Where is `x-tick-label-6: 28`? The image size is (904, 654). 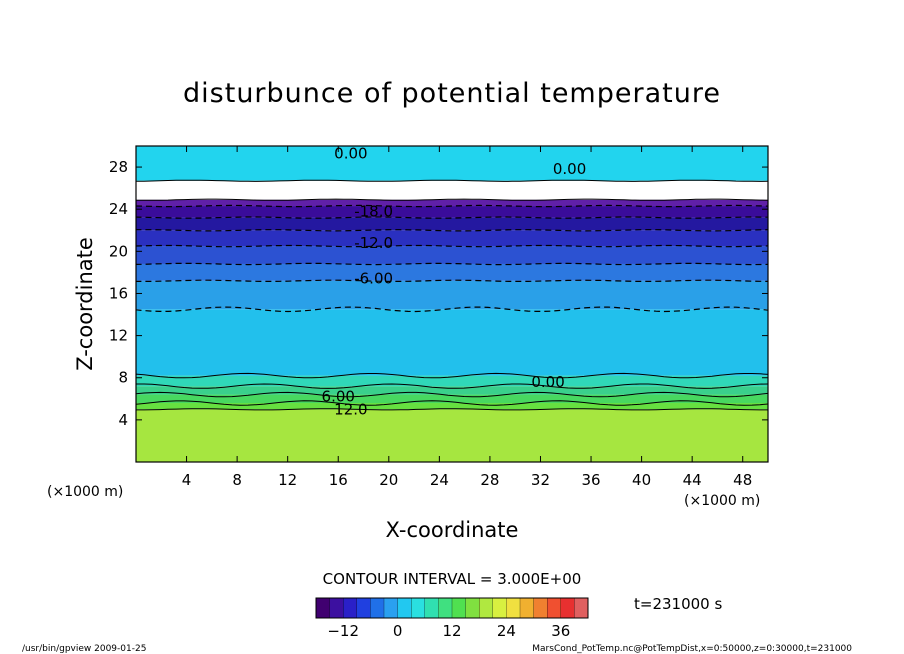
x-tick-label-6: 28 is located at coordinates (489, 480).